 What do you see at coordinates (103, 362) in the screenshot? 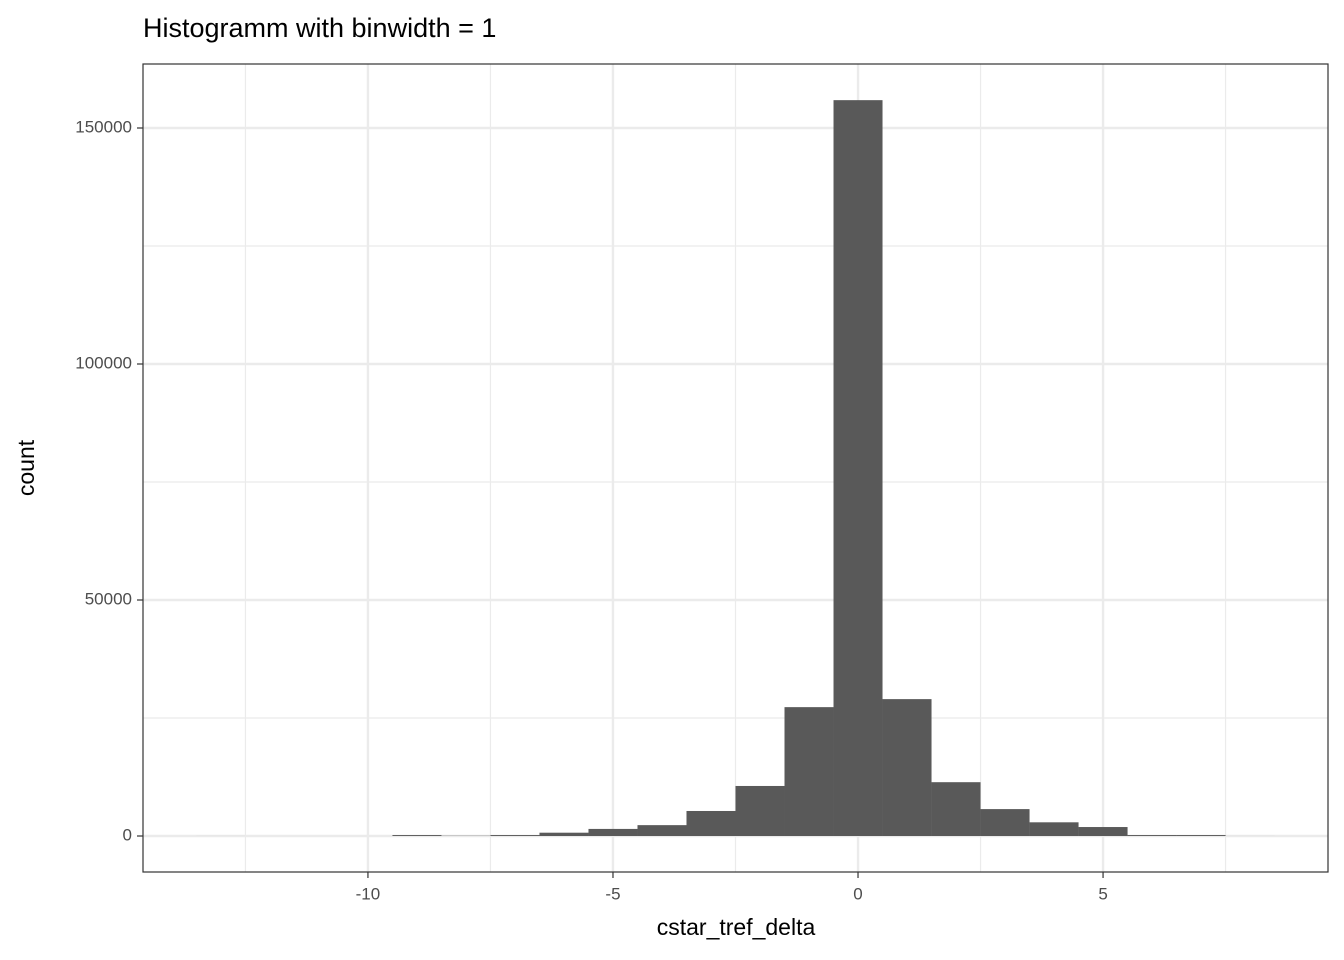
I see `y-tick-label: 100000` at bounding box center [103, 362].